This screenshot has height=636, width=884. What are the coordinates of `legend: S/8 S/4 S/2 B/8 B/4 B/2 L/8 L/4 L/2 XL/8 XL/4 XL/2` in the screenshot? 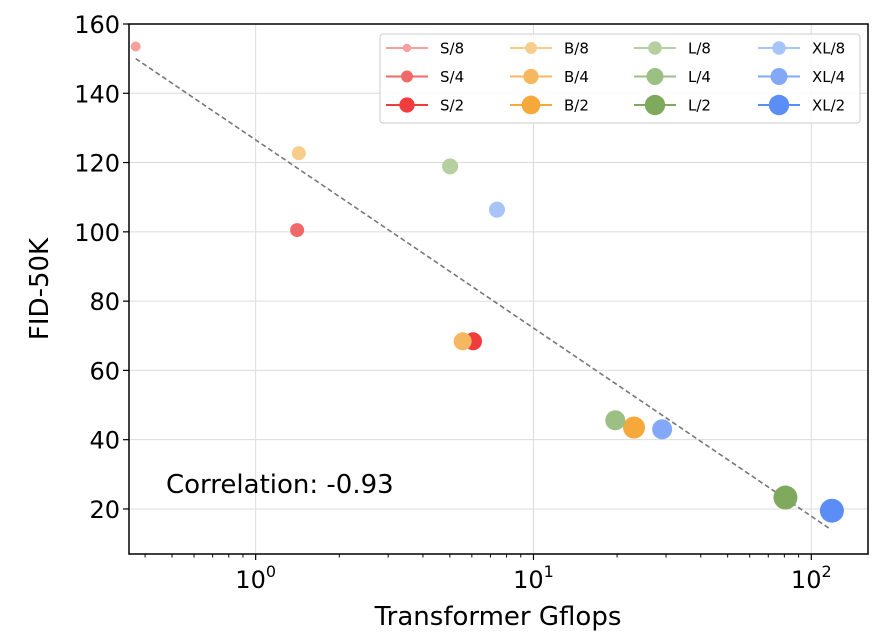 It's located at (620, 78).